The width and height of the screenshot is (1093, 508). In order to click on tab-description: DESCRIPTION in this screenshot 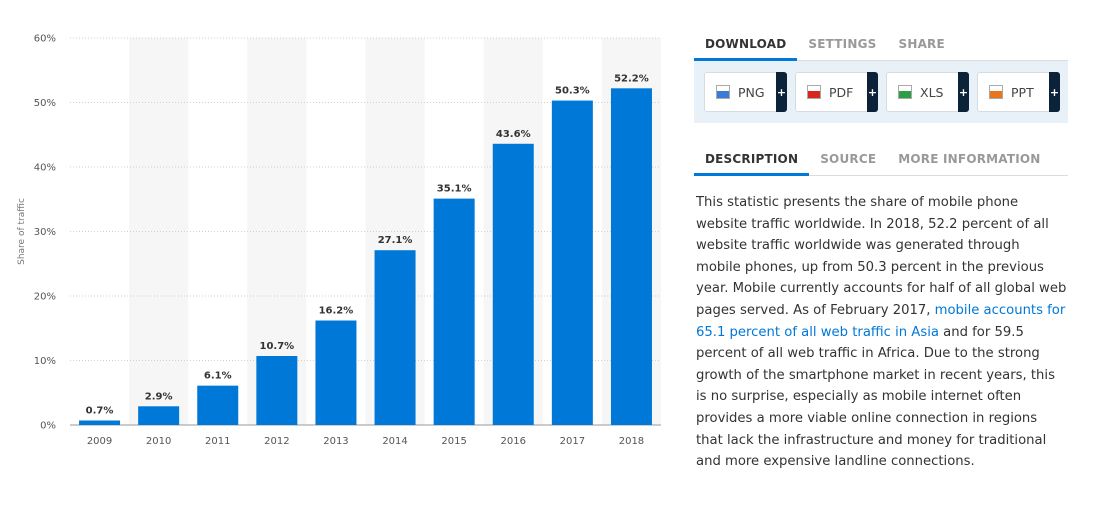, I will do `click(752, 160)`.